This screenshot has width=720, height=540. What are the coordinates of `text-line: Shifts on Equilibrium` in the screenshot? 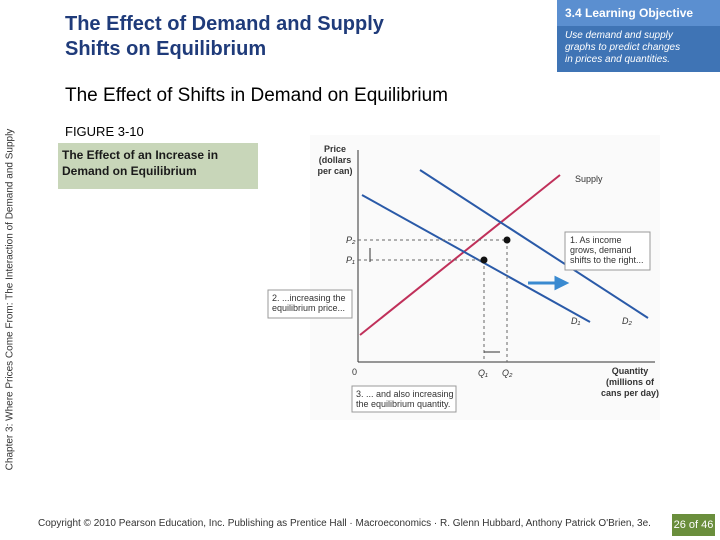 It's located at (166, 49).